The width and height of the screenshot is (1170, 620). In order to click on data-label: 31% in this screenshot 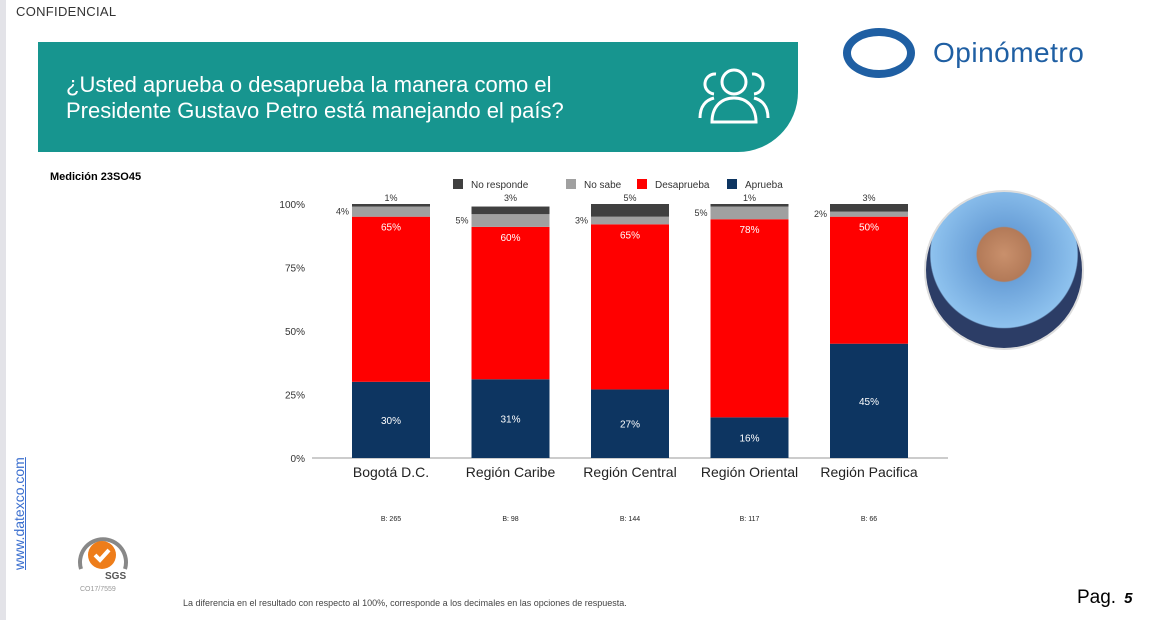, I will do `click(510, 420)`.